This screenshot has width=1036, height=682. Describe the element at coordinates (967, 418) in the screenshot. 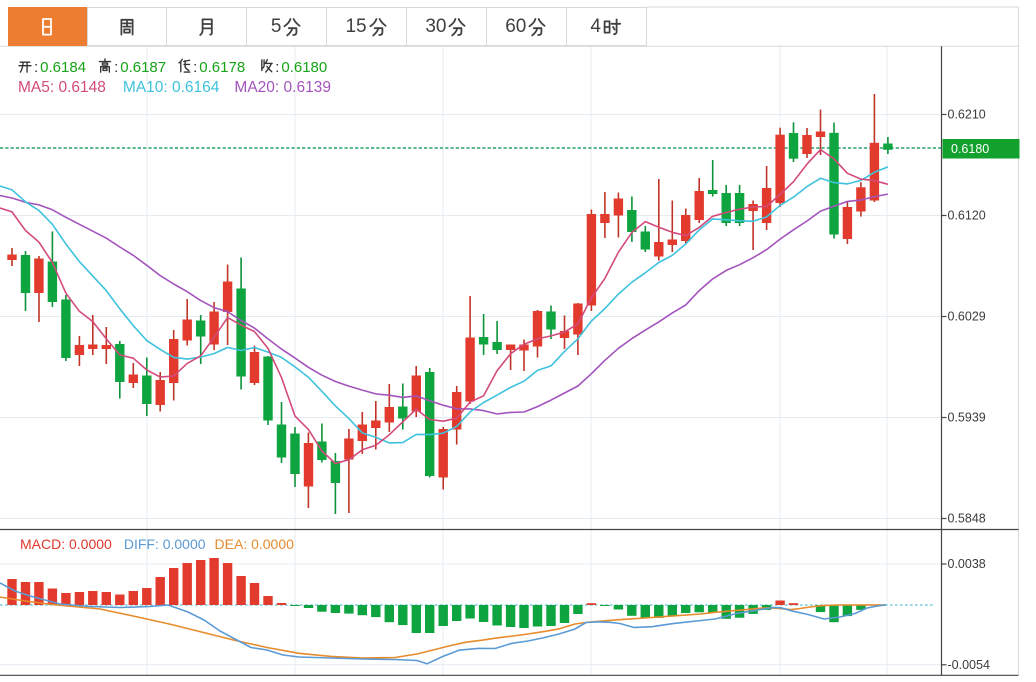

I see `svg-text: 0.5939` at that location.